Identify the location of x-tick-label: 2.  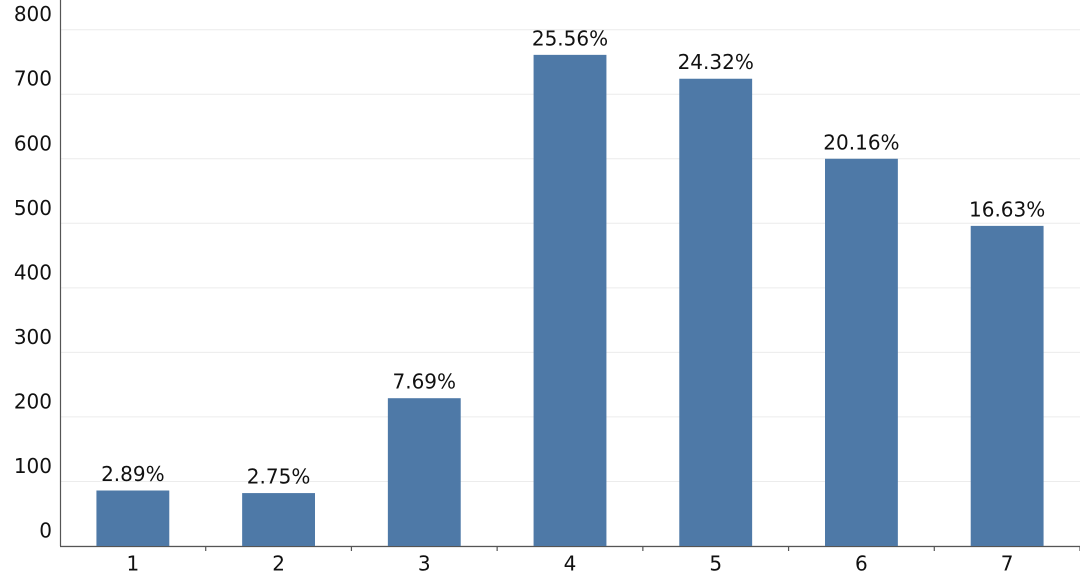
(278, 564).